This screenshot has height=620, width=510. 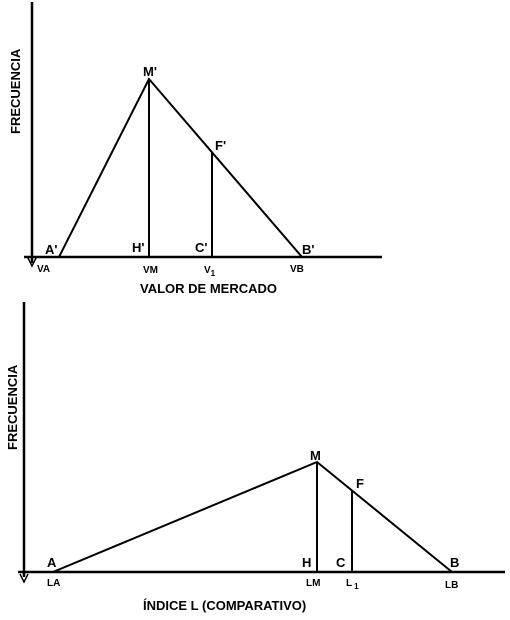 I want to click on bottom-point-m: M, so click(x=315, y=455).